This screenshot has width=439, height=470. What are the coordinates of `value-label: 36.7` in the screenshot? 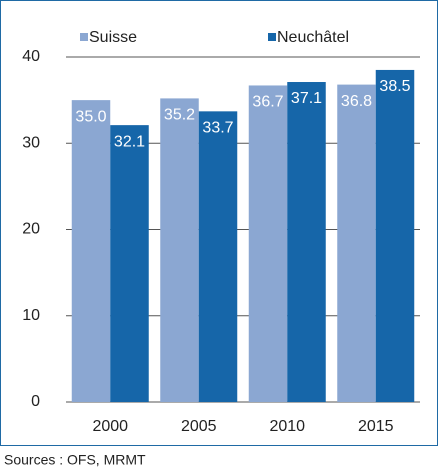 It's located at (267, 102).